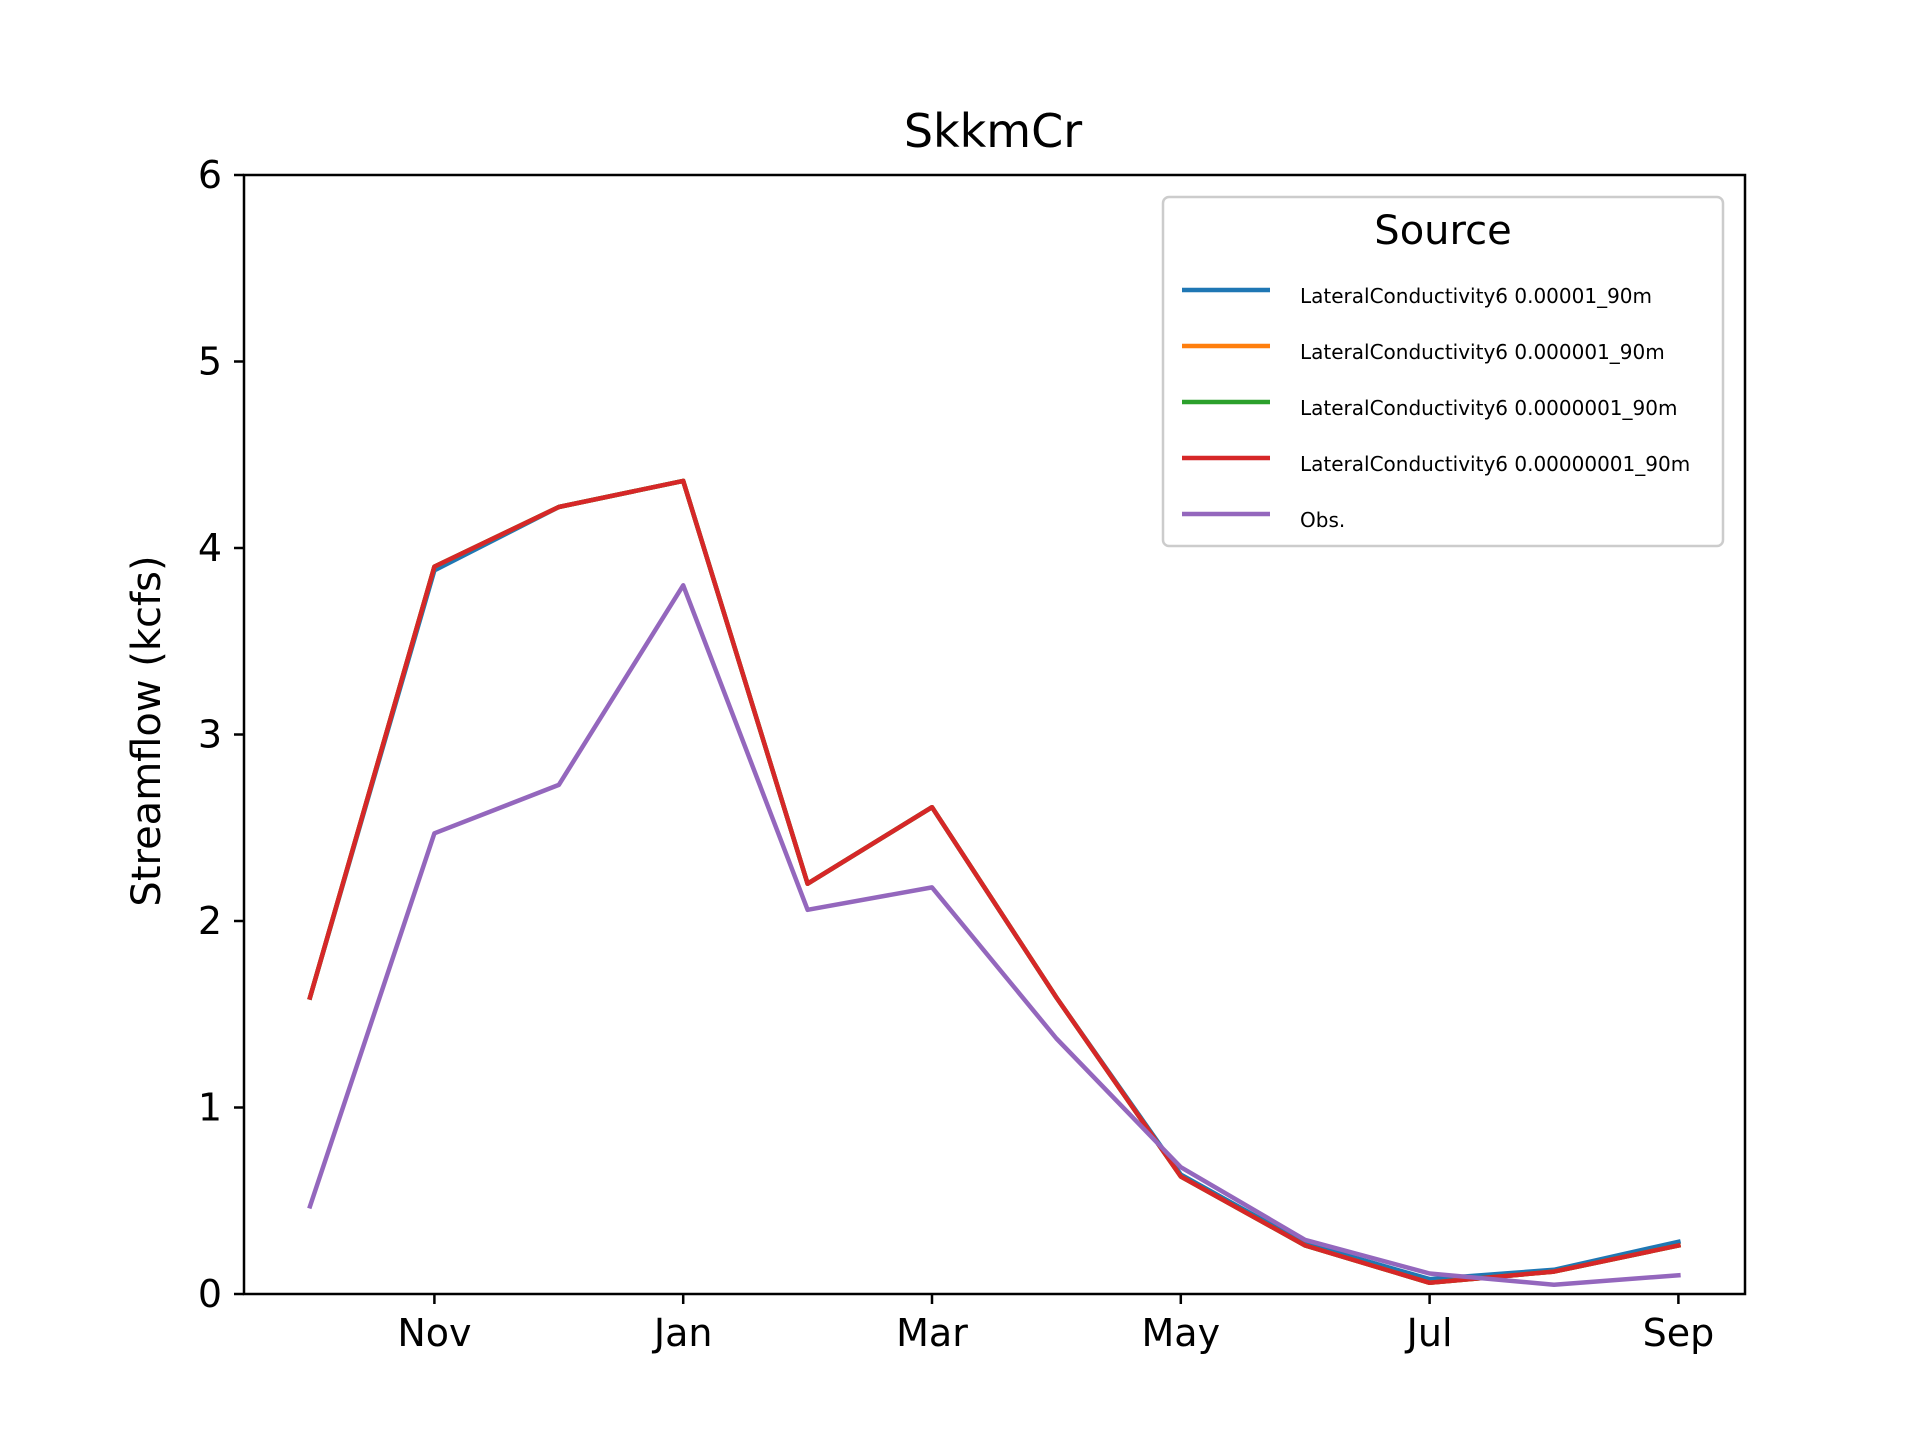 The height and width of the screenshot is (1440, 1920). Describe the element at coordinates (1482, 352) in the screenshot. I see `legend-entry-label: LateralConductivity6 0.000001_90m` at that location.